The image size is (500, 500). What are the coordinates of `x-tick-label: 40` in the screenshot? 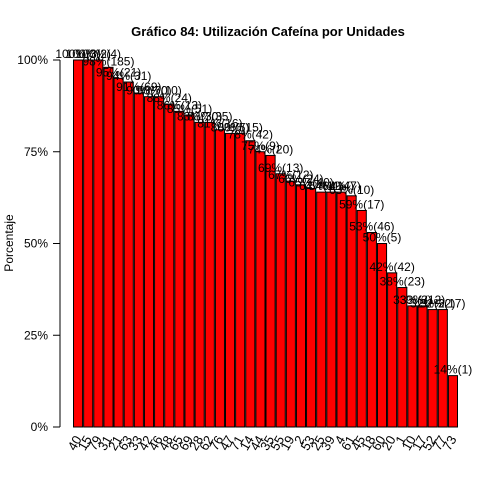 It's located at (74, 443).